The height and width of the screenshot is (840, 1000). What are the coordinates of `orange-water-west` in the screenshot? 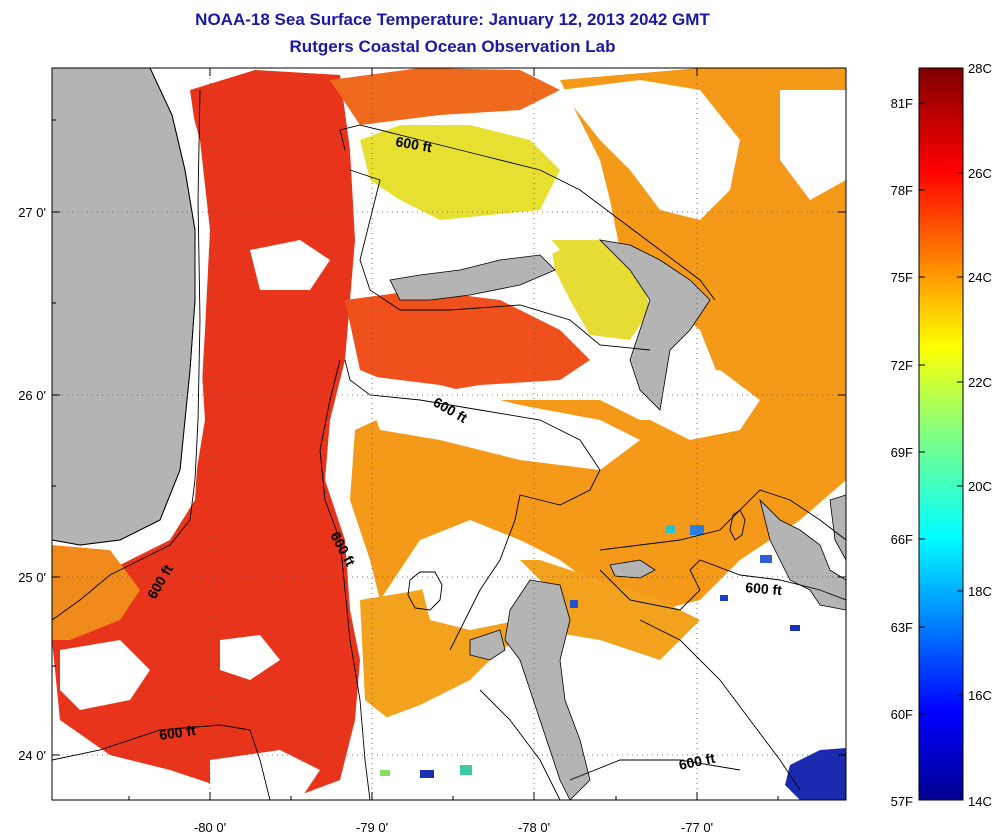 It's located at (96, 592).